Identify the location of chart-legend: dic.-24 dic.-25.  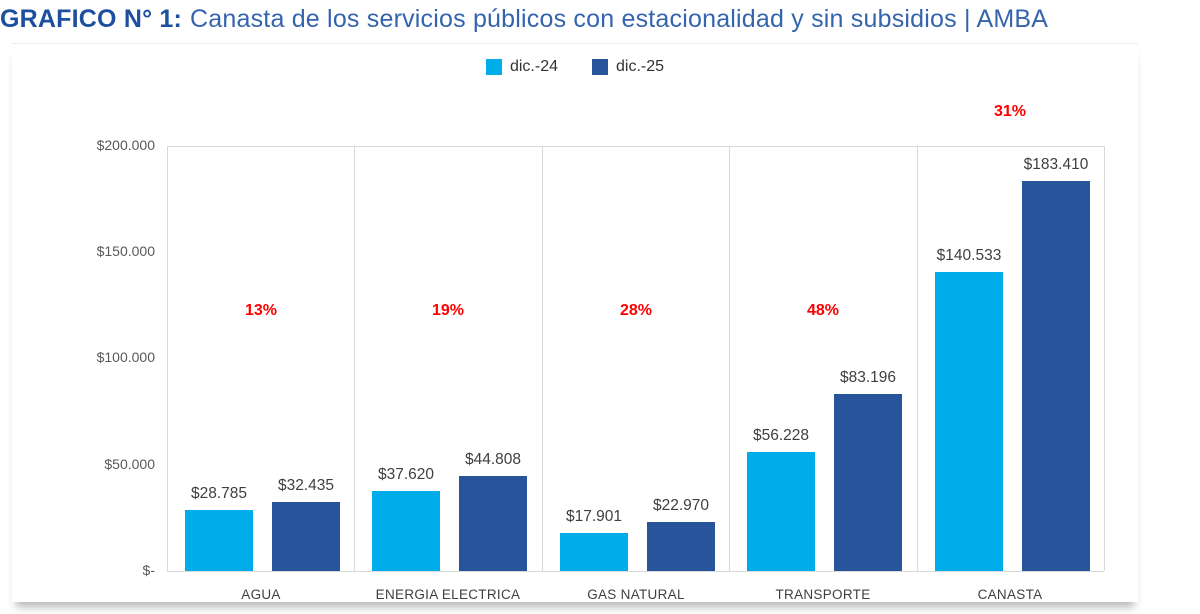
(575, 67).